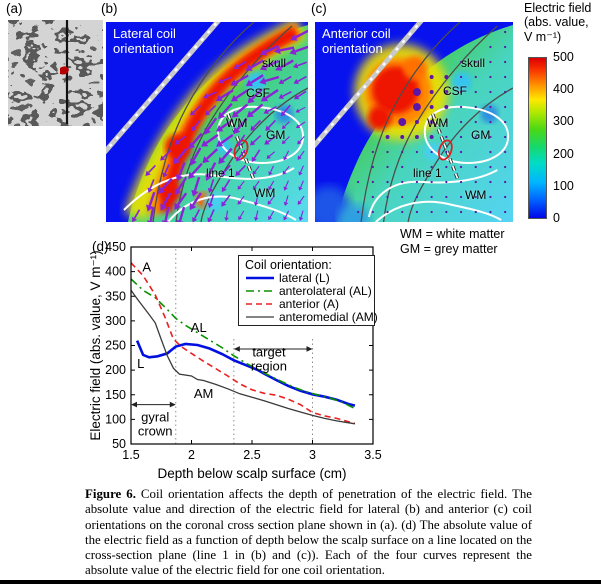 This screenshot has height=587, width=601. I want to click on cool-patches, so click(407, 147).